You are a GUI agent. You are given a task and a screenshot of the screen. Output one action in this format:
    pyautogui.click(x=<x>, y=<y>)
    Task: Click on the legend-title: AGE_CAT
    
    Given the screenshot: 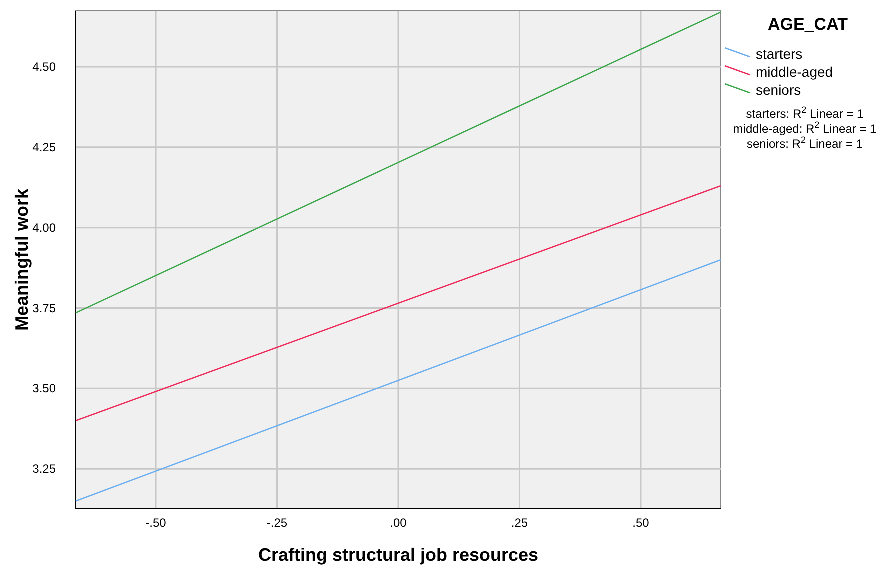 What is the action you would take?
    pyautogui.click(x=808, y=24)
    